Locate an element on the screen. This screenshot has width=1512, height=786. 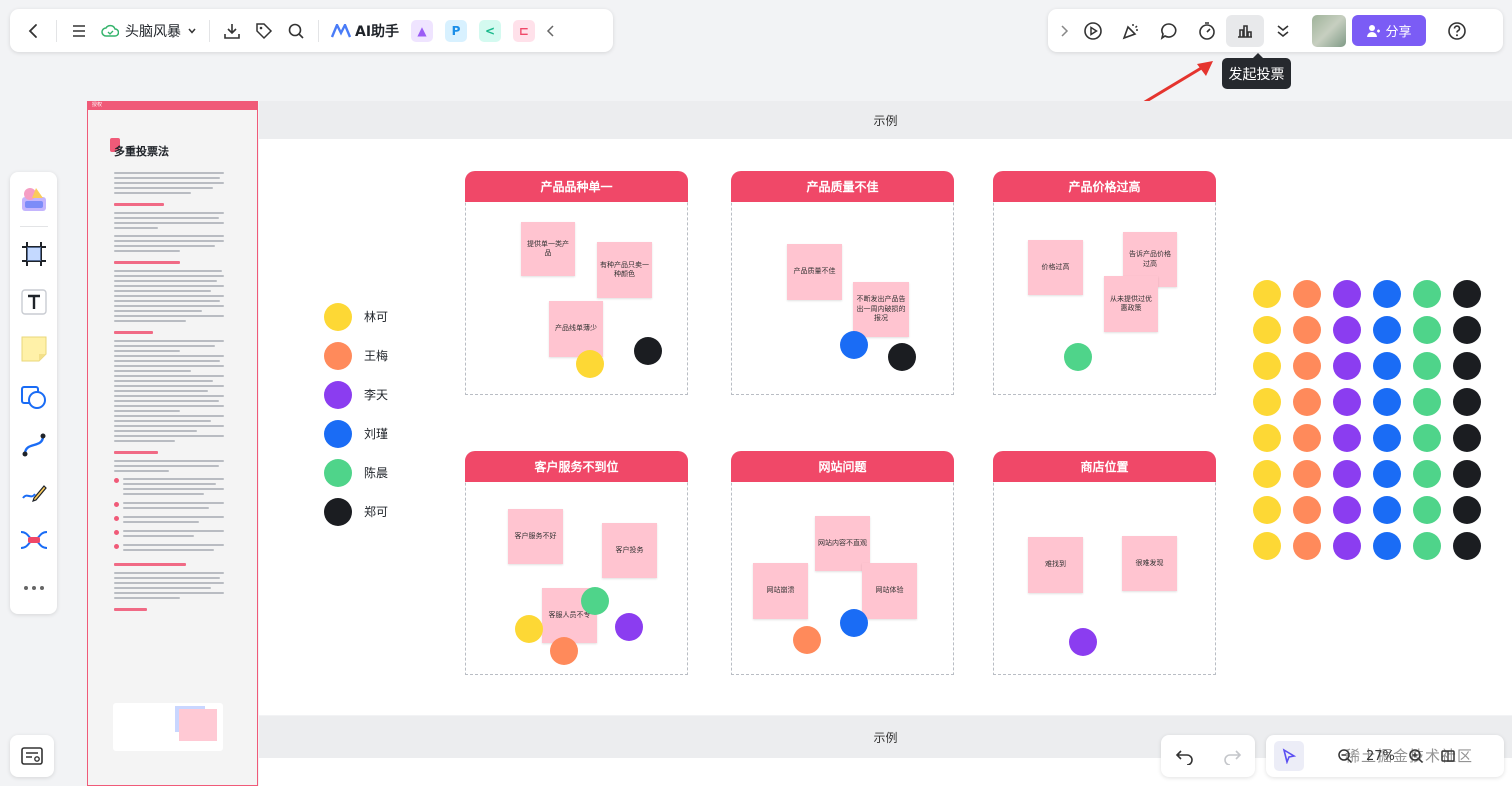
zoom-in-icon is located at coordinates (1416, 756).